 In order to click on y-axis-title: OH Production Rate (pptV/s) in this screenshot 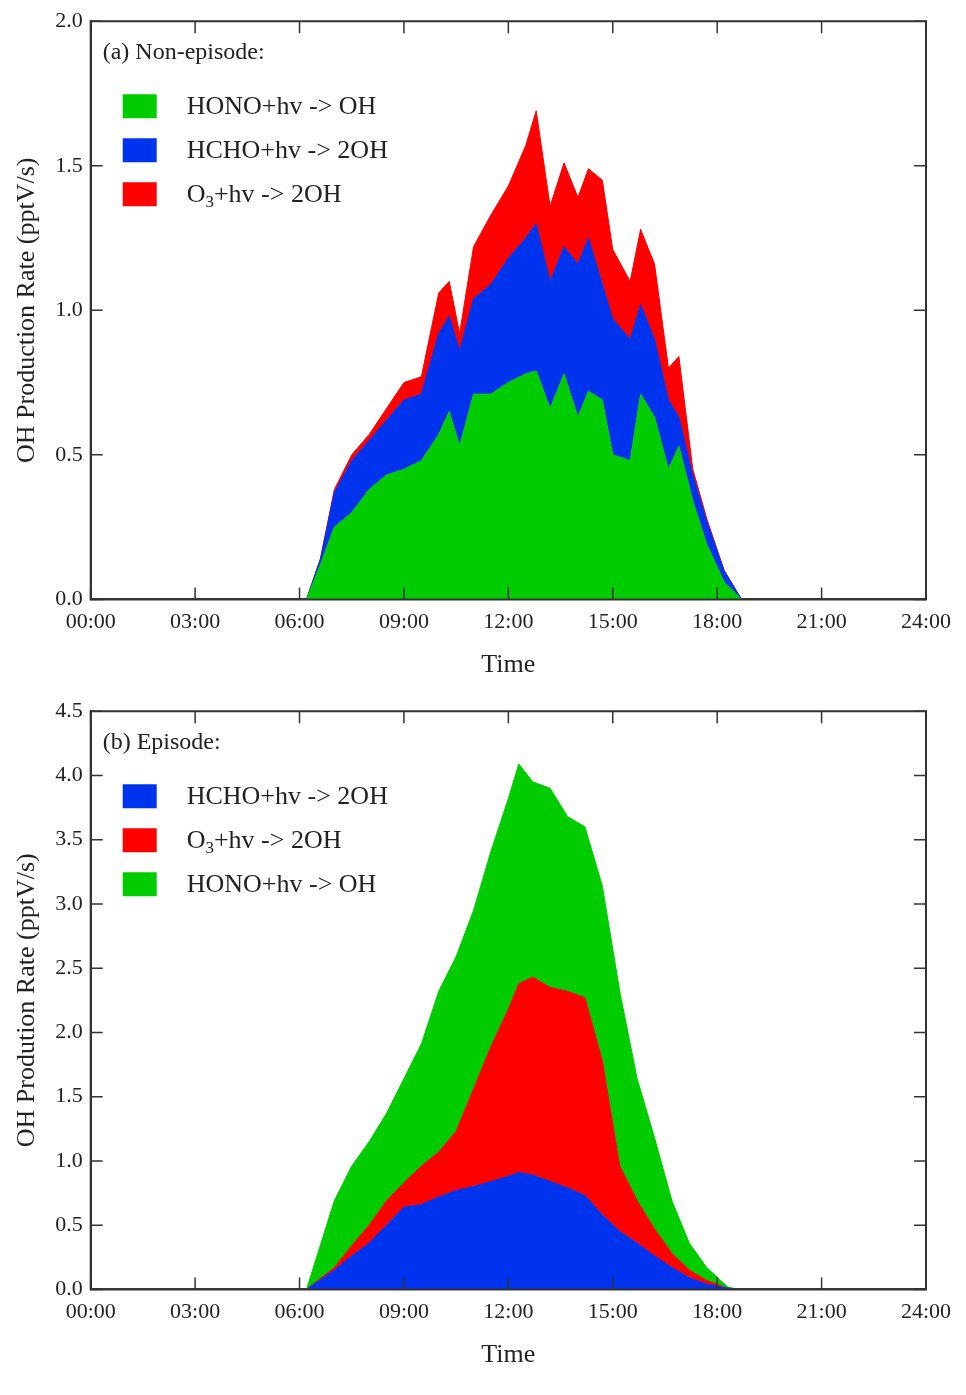, I will do `click(26, 310)`.